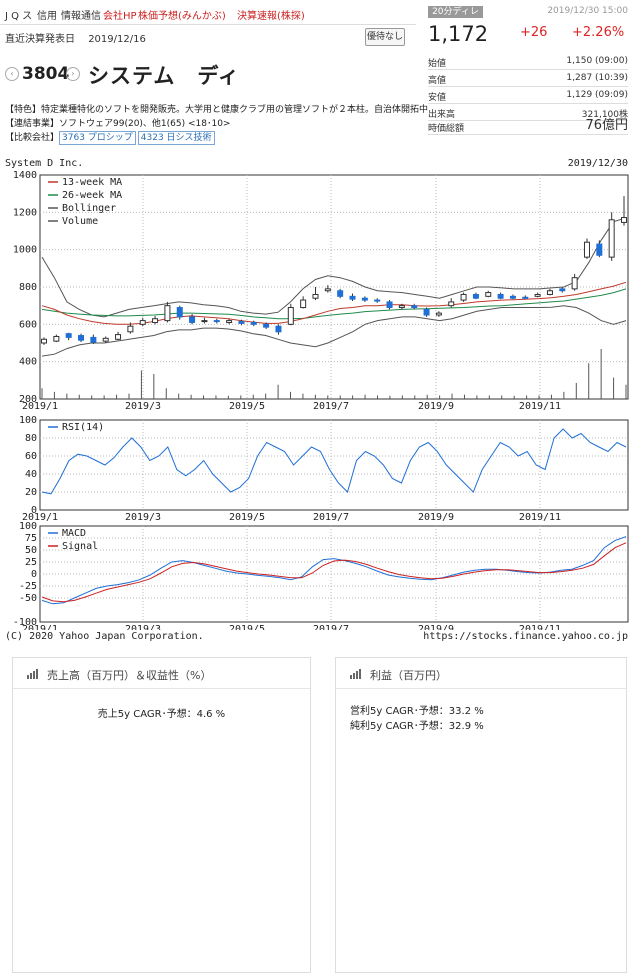 This screenshot has width=630, height=979. Describe the element at coordinates (129, 675) in the screenshot. I see `sales-card-title: 売上高（百万円）＆収益性（%）` at that location.